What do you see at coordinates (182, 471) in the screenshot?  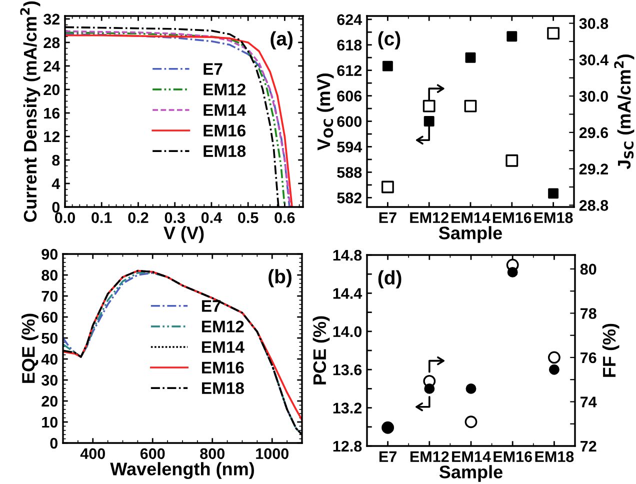 I see `x-axis-title: Wavelength (nm)` at bounding box center [182, 471].